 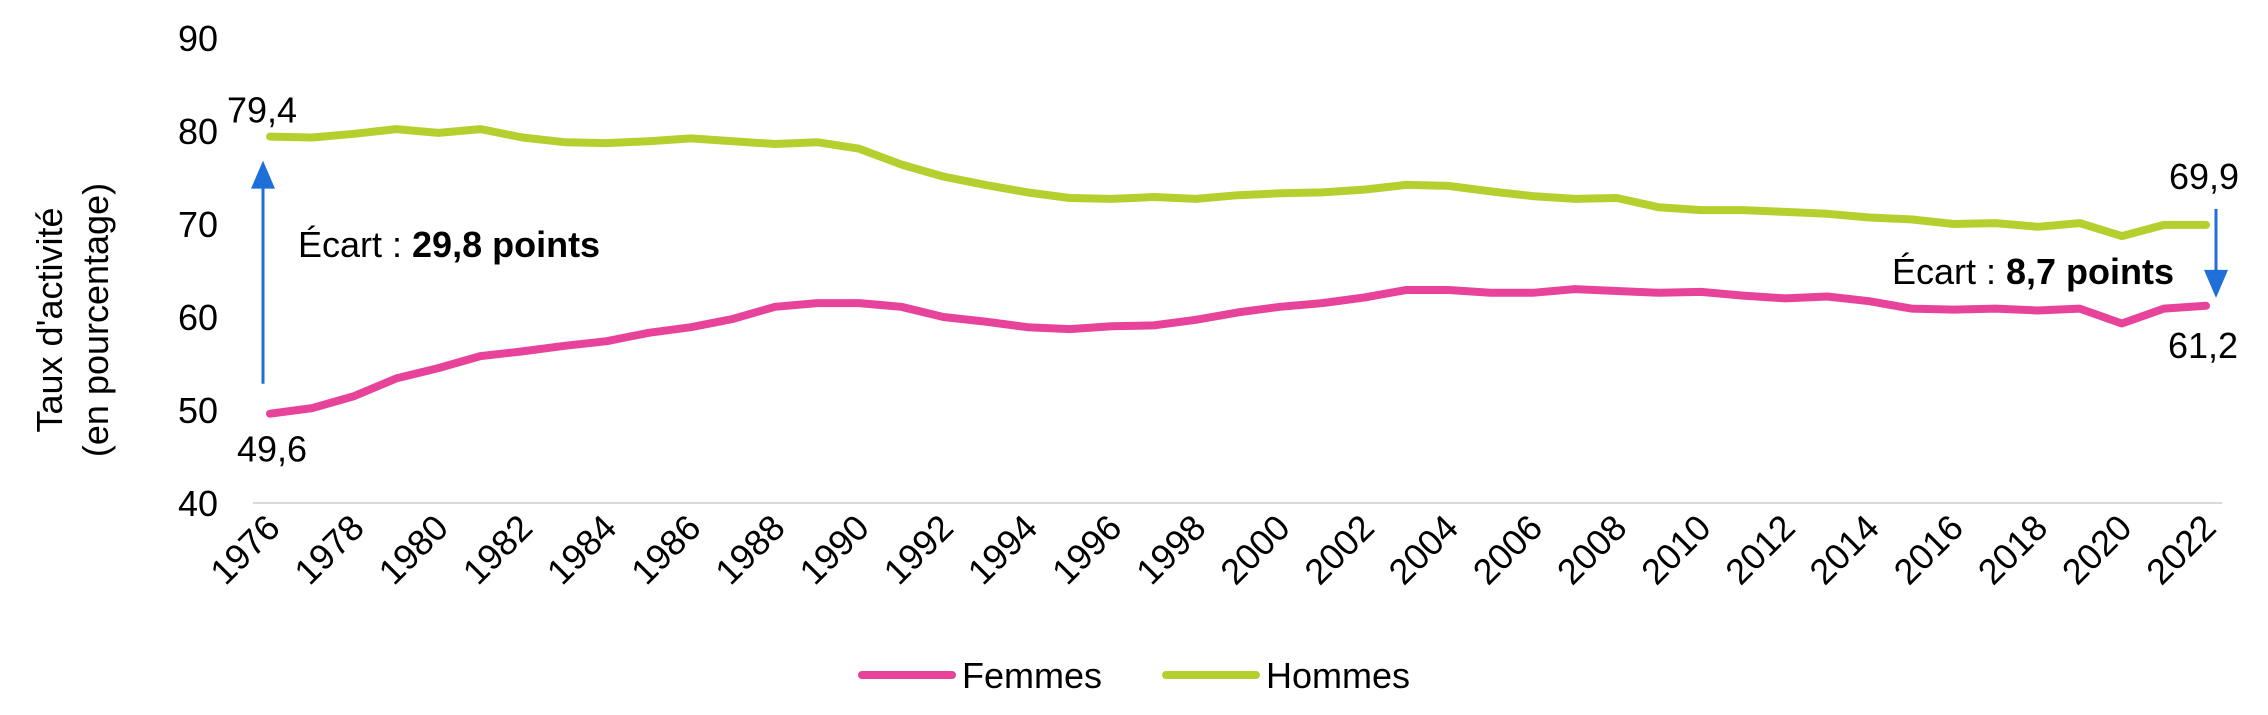 What do you see at coordinates (2097, 550) in the screenshot?
I see `x-tick-label: 2020` at bounding box center [2097, 550].